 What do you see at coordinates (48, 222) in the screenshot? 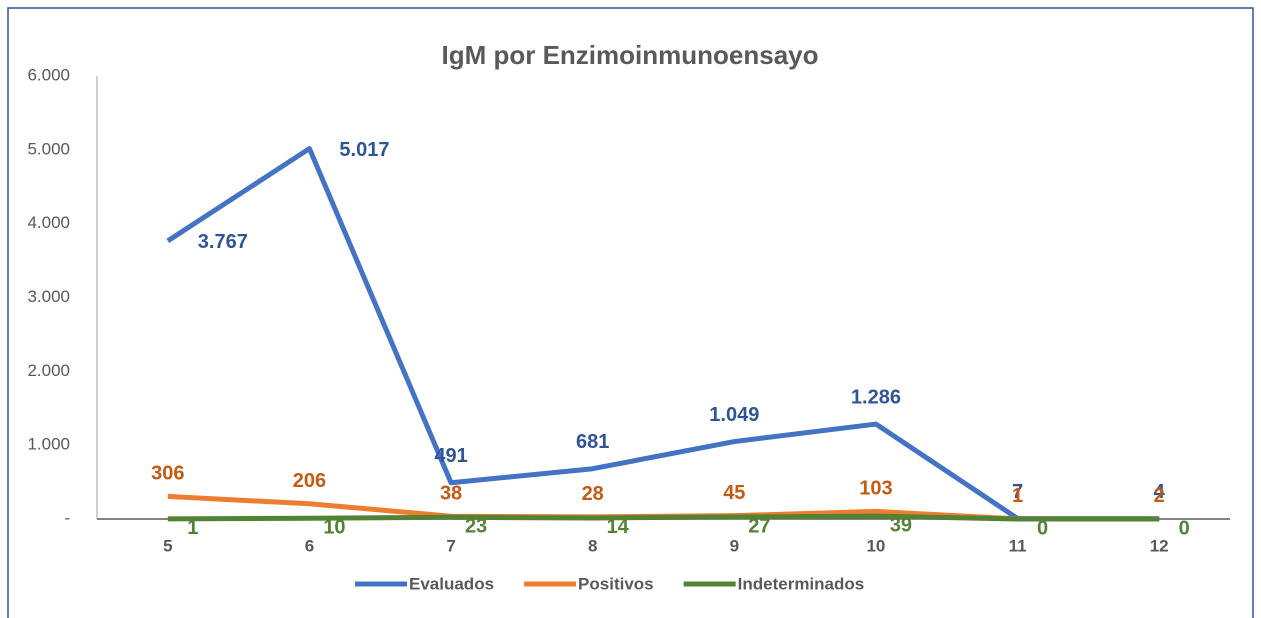
I see `y-tick-label: 4.000` at bounding box center [48, 222].